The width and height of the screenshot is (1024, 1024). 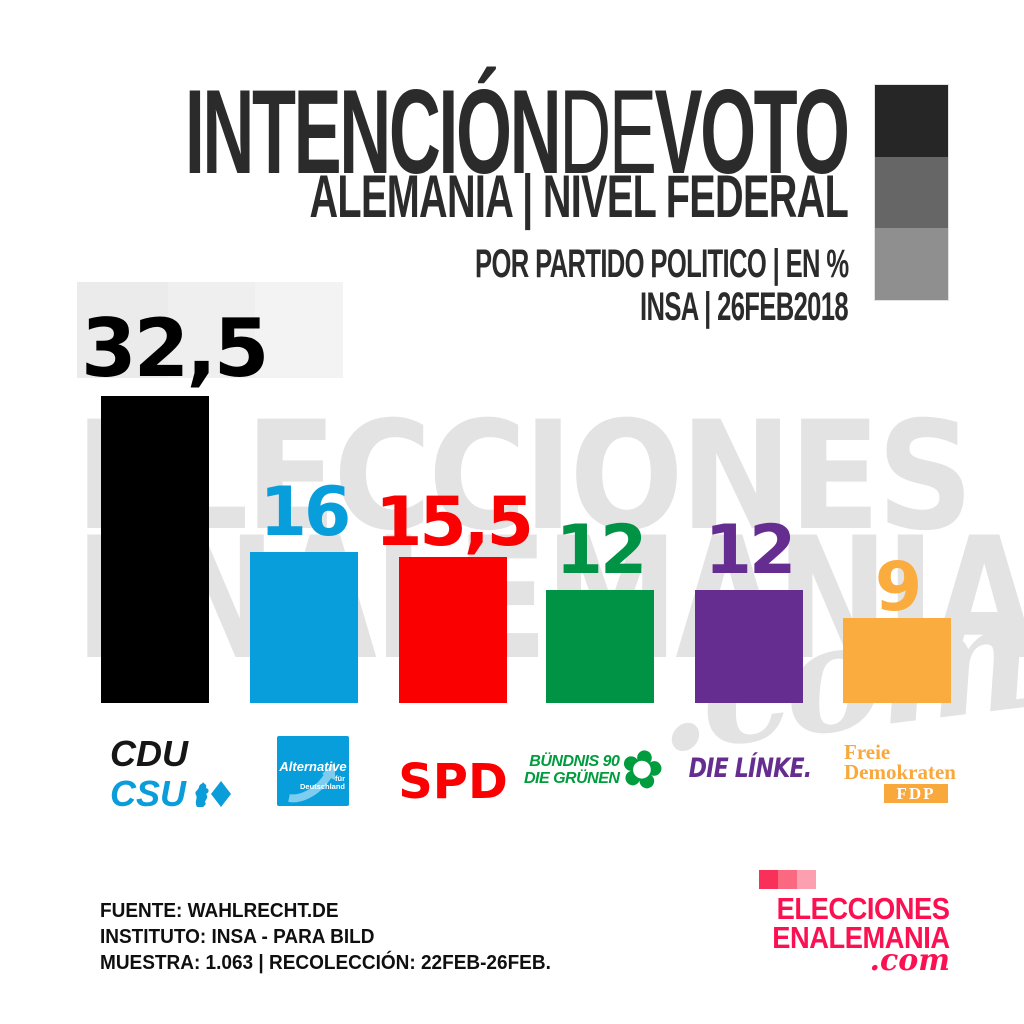 I want to click on bar-value-cdu-csu: 32,5, so click(x=175, y=348).